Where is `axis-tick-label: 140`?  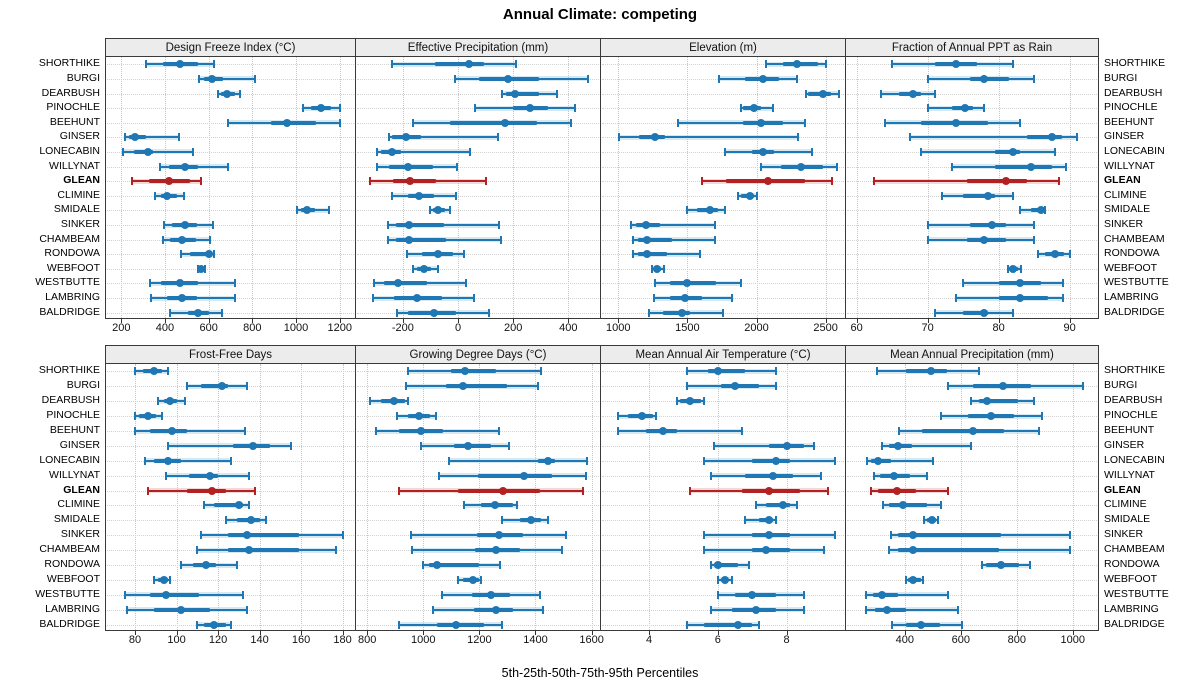
axis-tick-label: 140 is located at coordinates (259, 640).